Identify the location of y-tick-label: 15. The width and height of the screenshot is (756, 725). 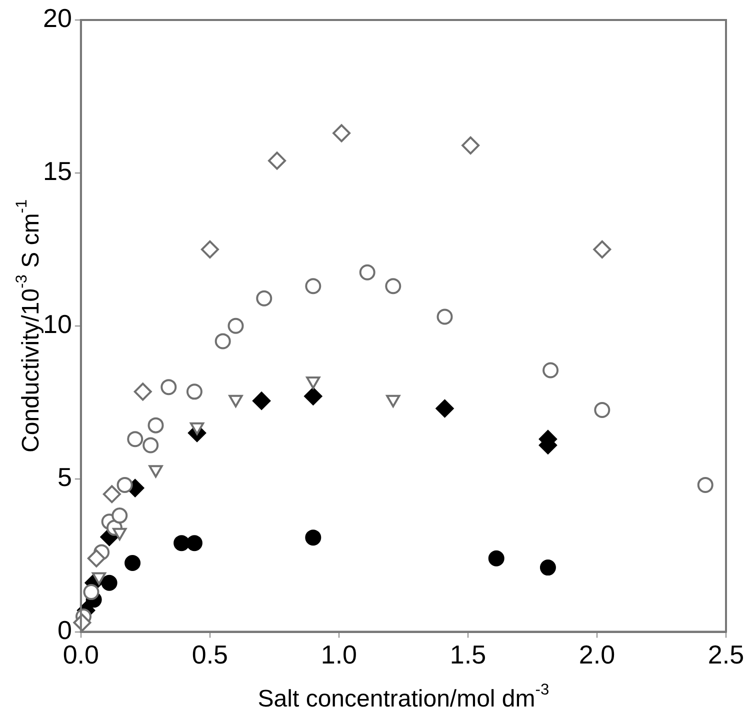
(57, 171).